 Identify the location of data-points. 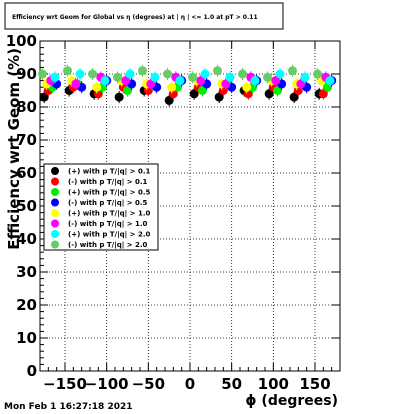
(187, 85).